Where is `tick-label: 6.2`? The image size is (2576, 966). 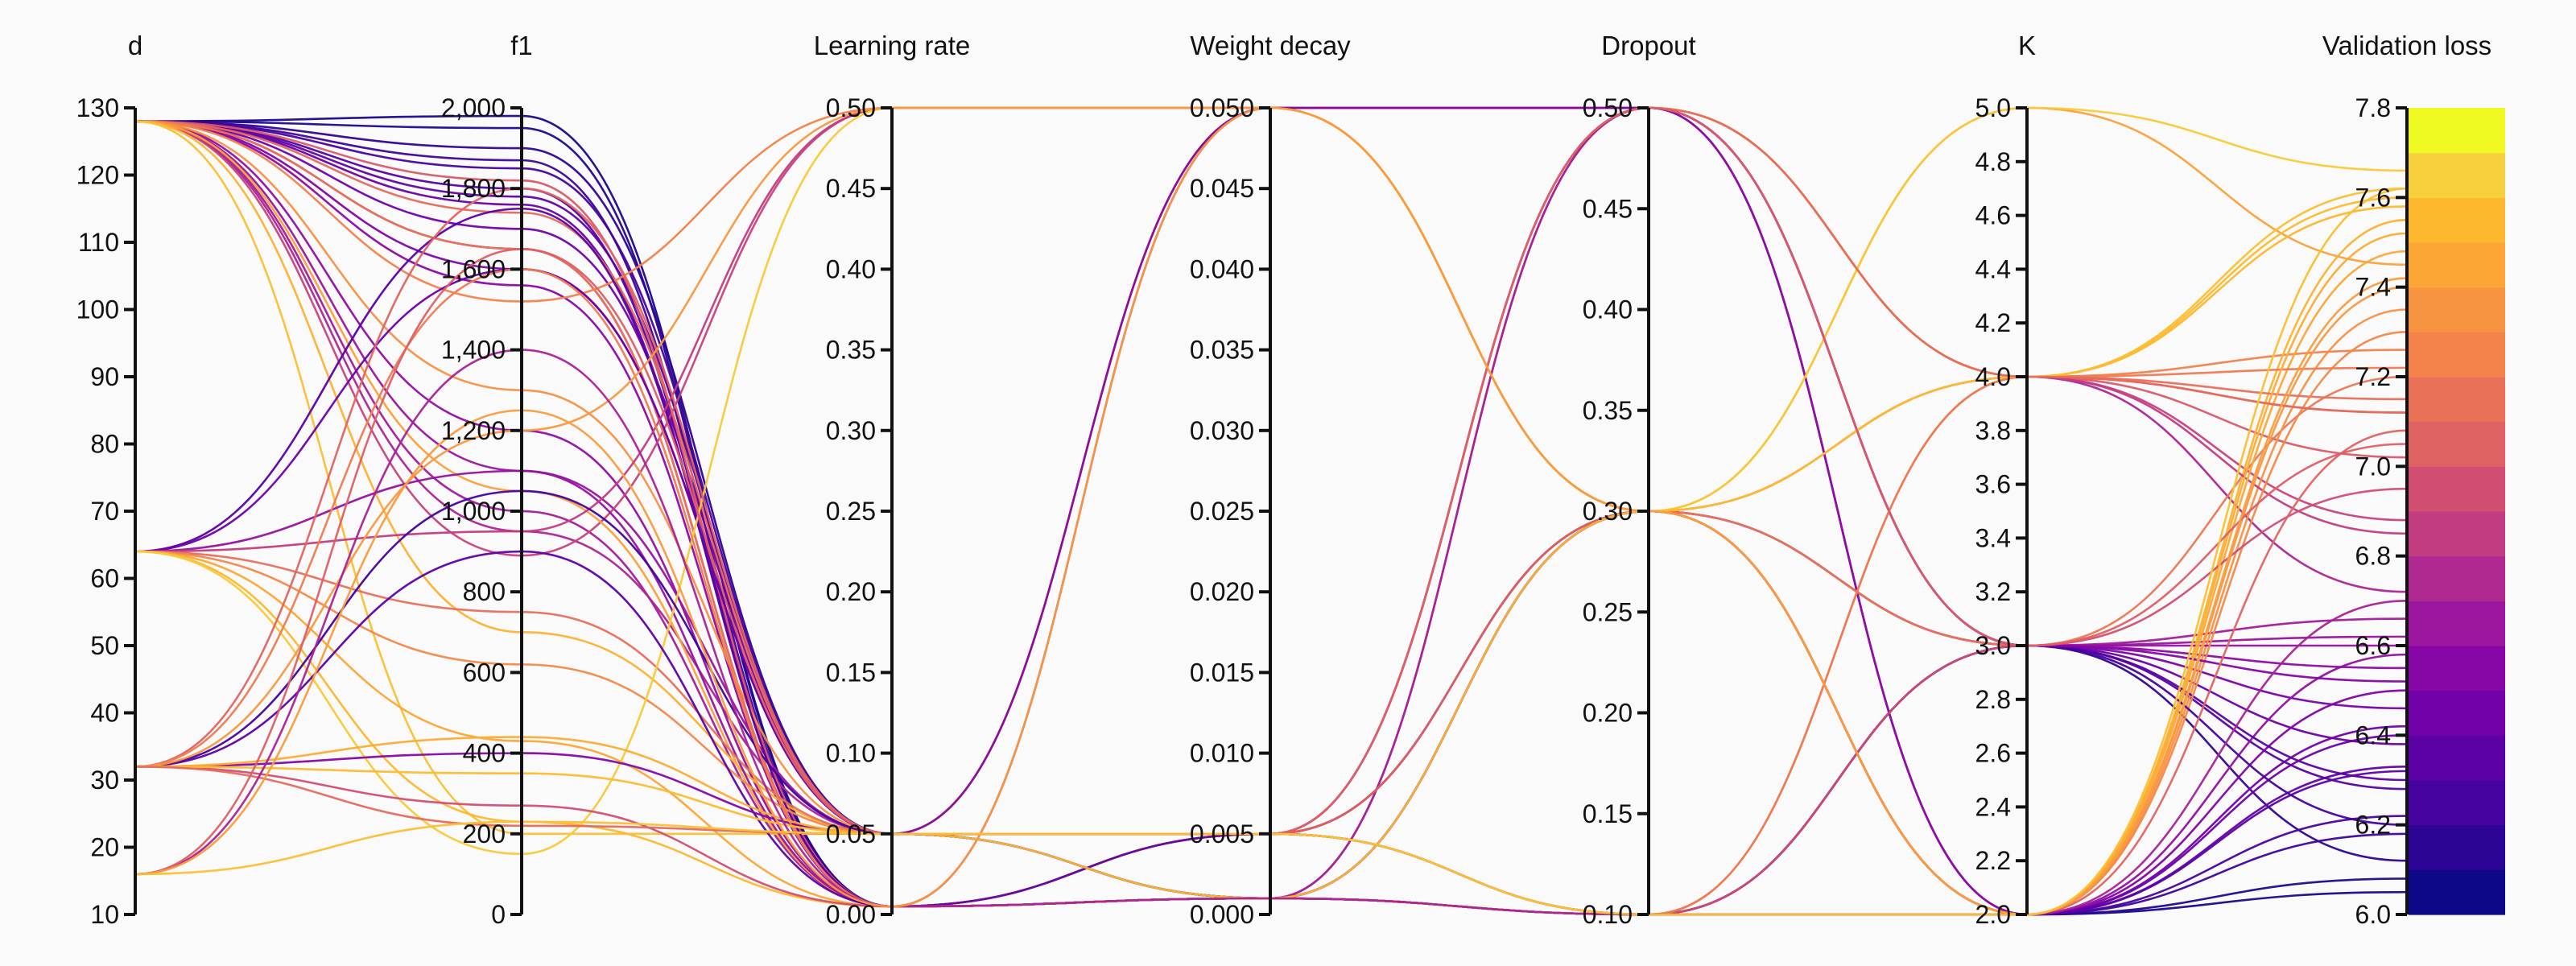
tick-label: 6.2 is located at coordinates (2373, 825).